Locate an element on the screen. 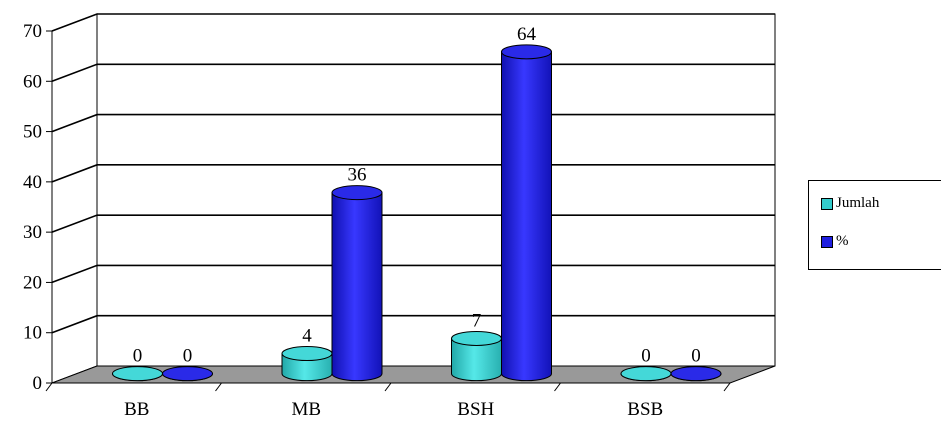  bar-jumlah-bsh is located at coordinates (476, 356).